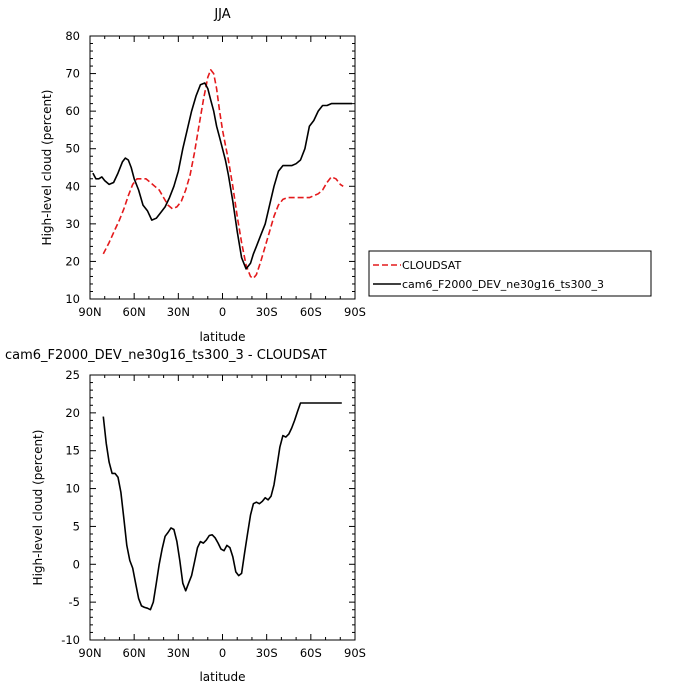 This screenshot has width=690, height=691. I want to click on y-tick-label: 60, so click(72, 111).